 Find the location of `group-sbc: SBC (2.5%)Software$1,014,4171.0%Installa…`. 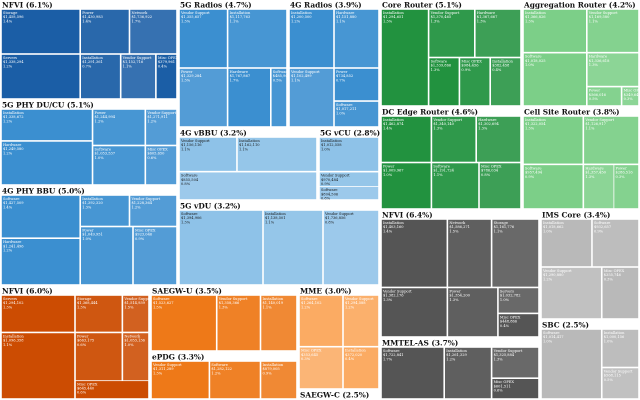

group-sbc: SBC (2.5%)Software$1,014,4171.0%Installa… is located at coordinates (590, 360).